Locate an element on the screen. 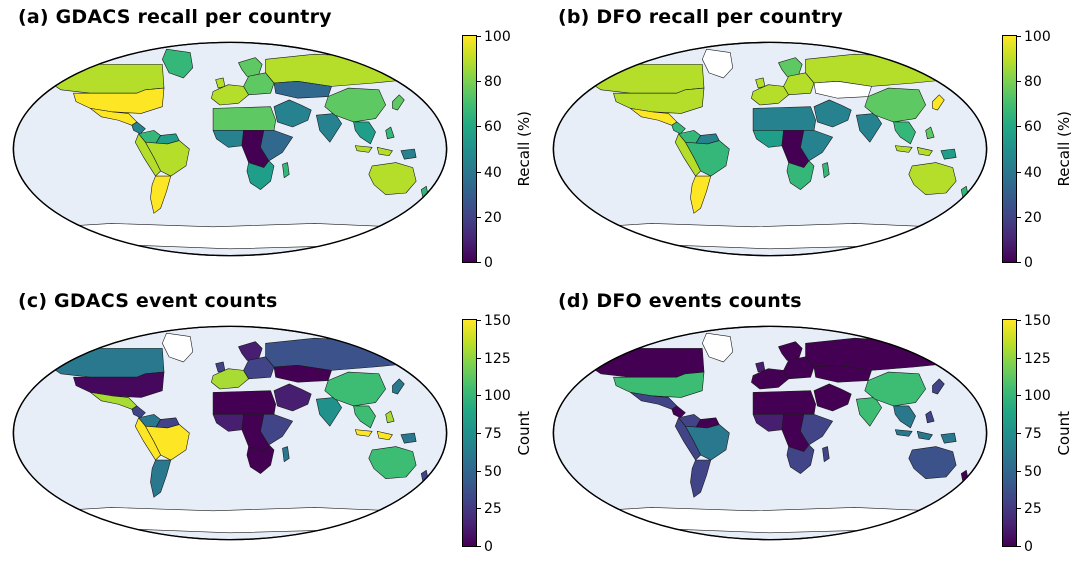 This screenshot has height=568, width=1080. panel-b-title: (b) DFO recall per country is located at coordinates (700, 17).